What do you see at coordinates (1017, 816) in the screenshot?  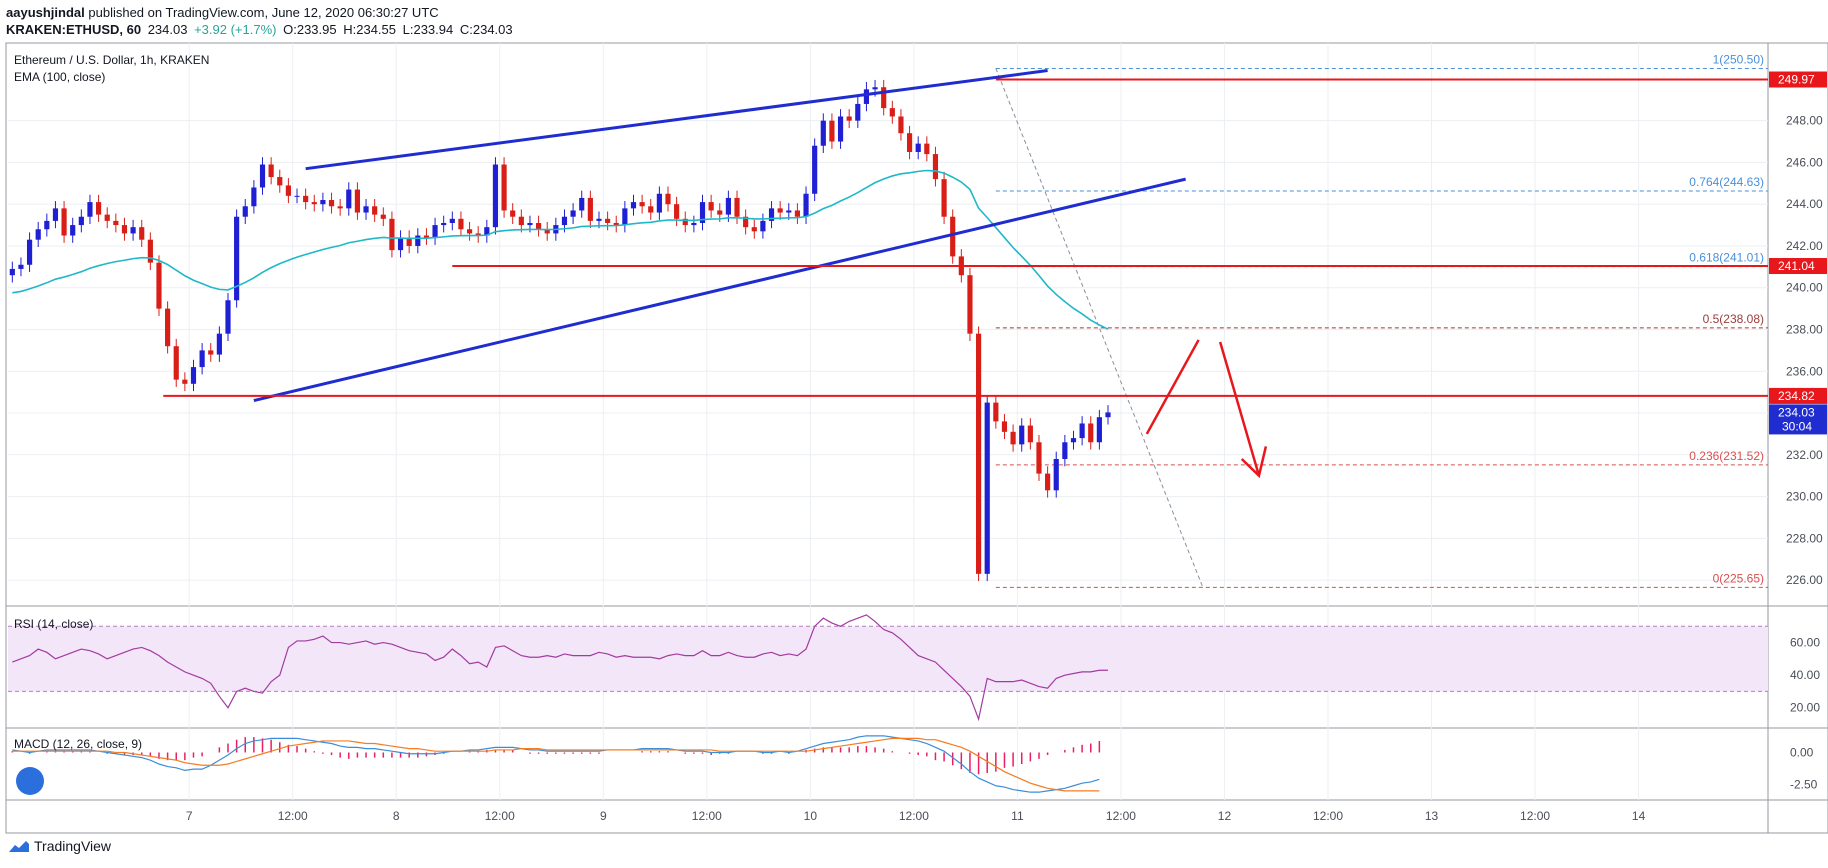 I see `time-tick-label: 11` at bounding box center [1017, 816].